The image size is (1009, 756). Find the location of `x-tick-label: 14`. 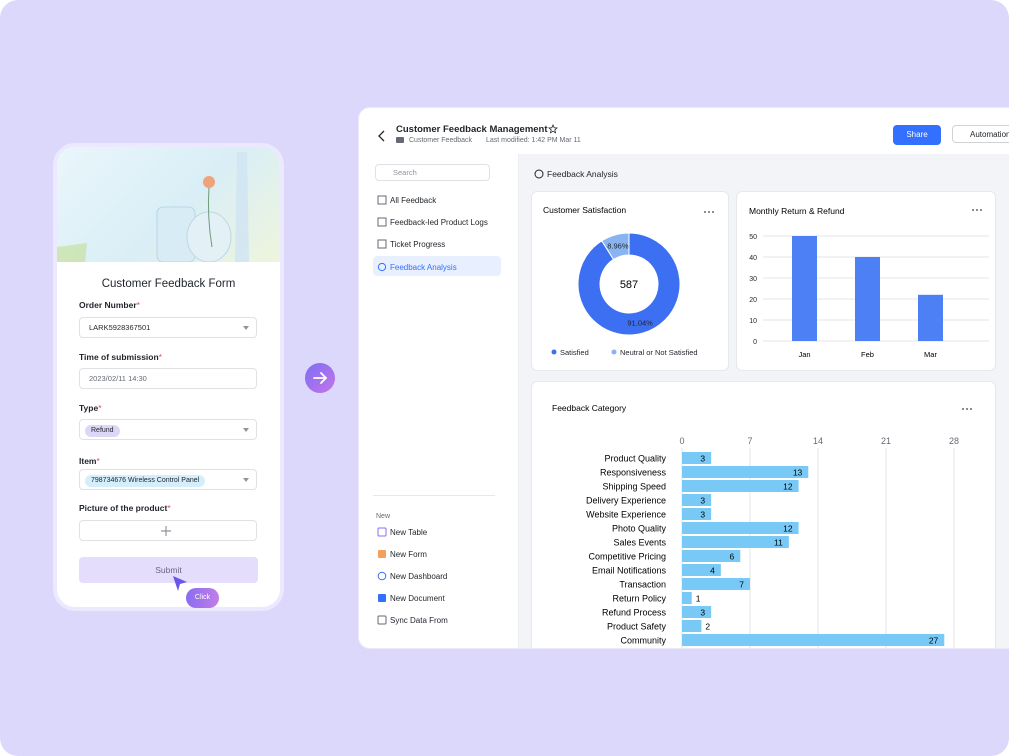

x-tick-label: 14 is located at coordinates (818, 441).